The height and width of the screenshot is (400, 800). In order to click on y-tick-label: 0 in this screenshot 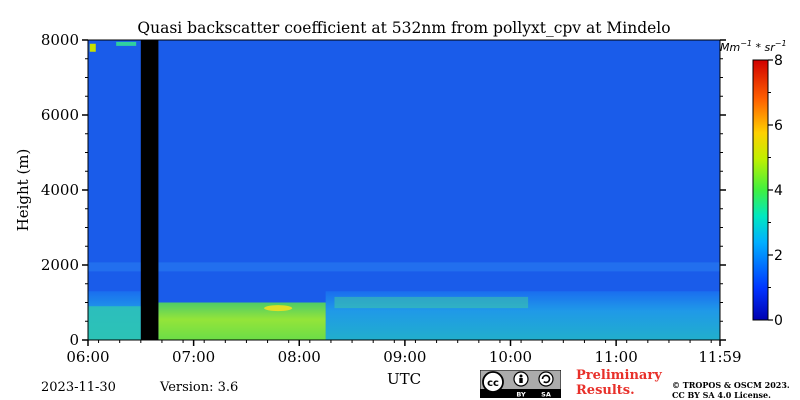, I will do `click(74, 340)`.